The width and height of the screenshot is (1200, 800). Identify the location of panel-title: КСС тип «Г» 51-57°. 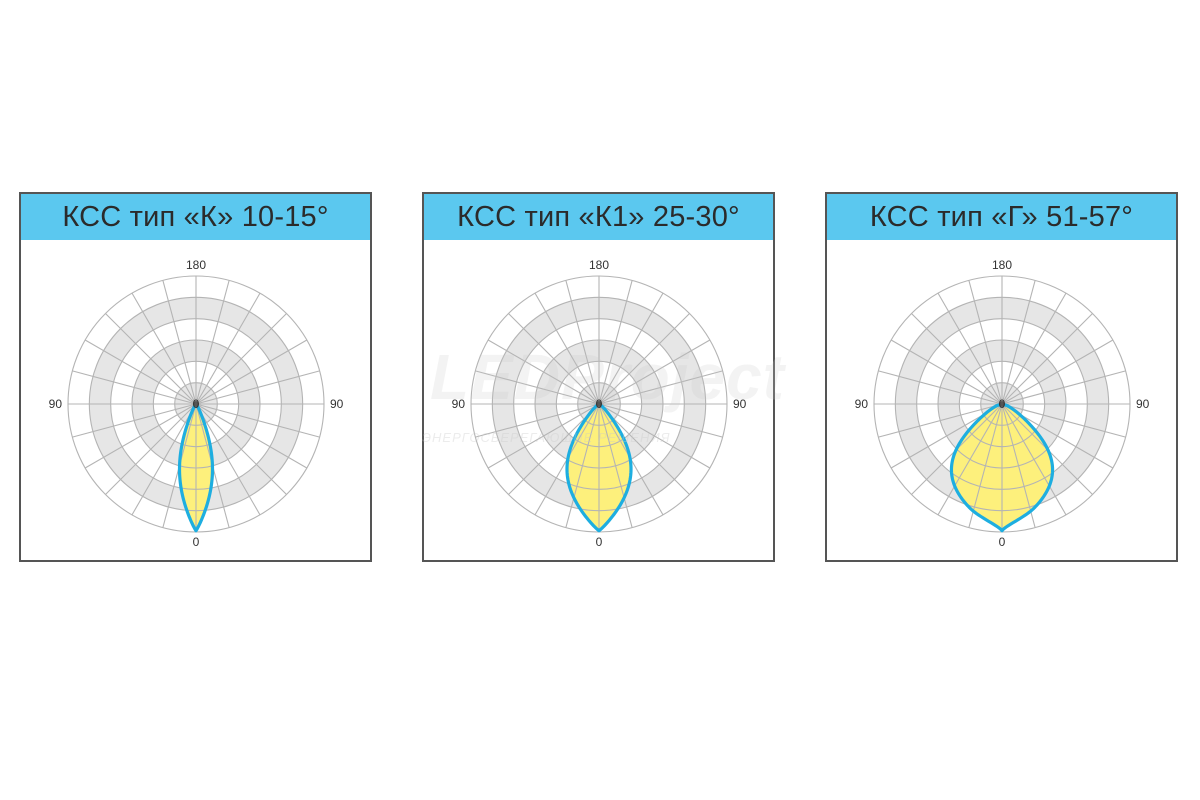
(1001, 217).